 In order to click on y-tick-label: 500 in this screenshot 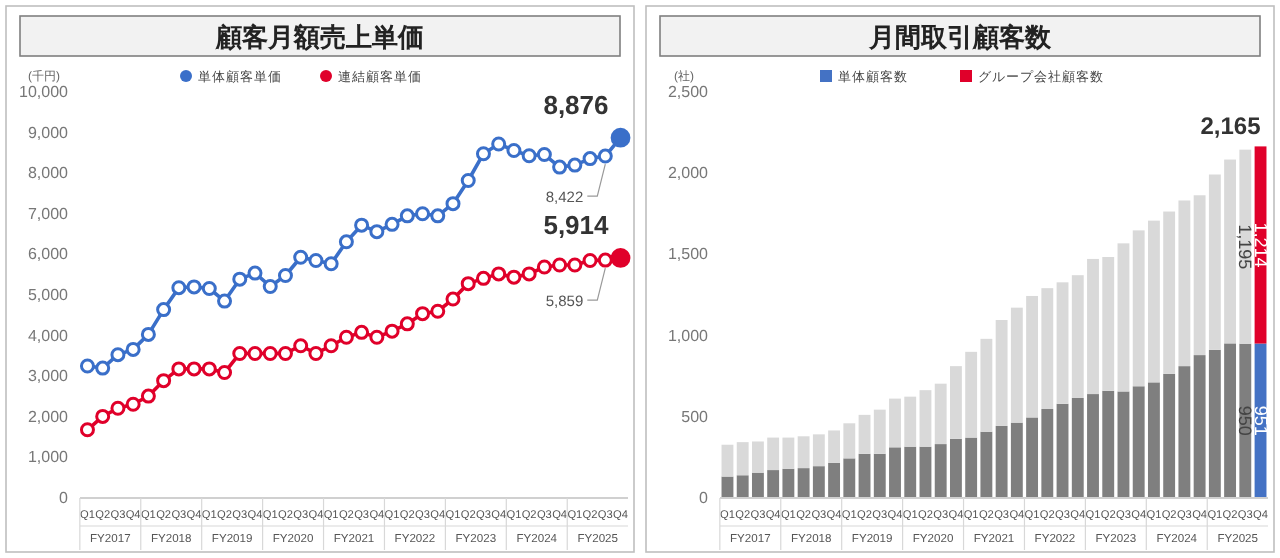, I will do `click(695, 416)`.